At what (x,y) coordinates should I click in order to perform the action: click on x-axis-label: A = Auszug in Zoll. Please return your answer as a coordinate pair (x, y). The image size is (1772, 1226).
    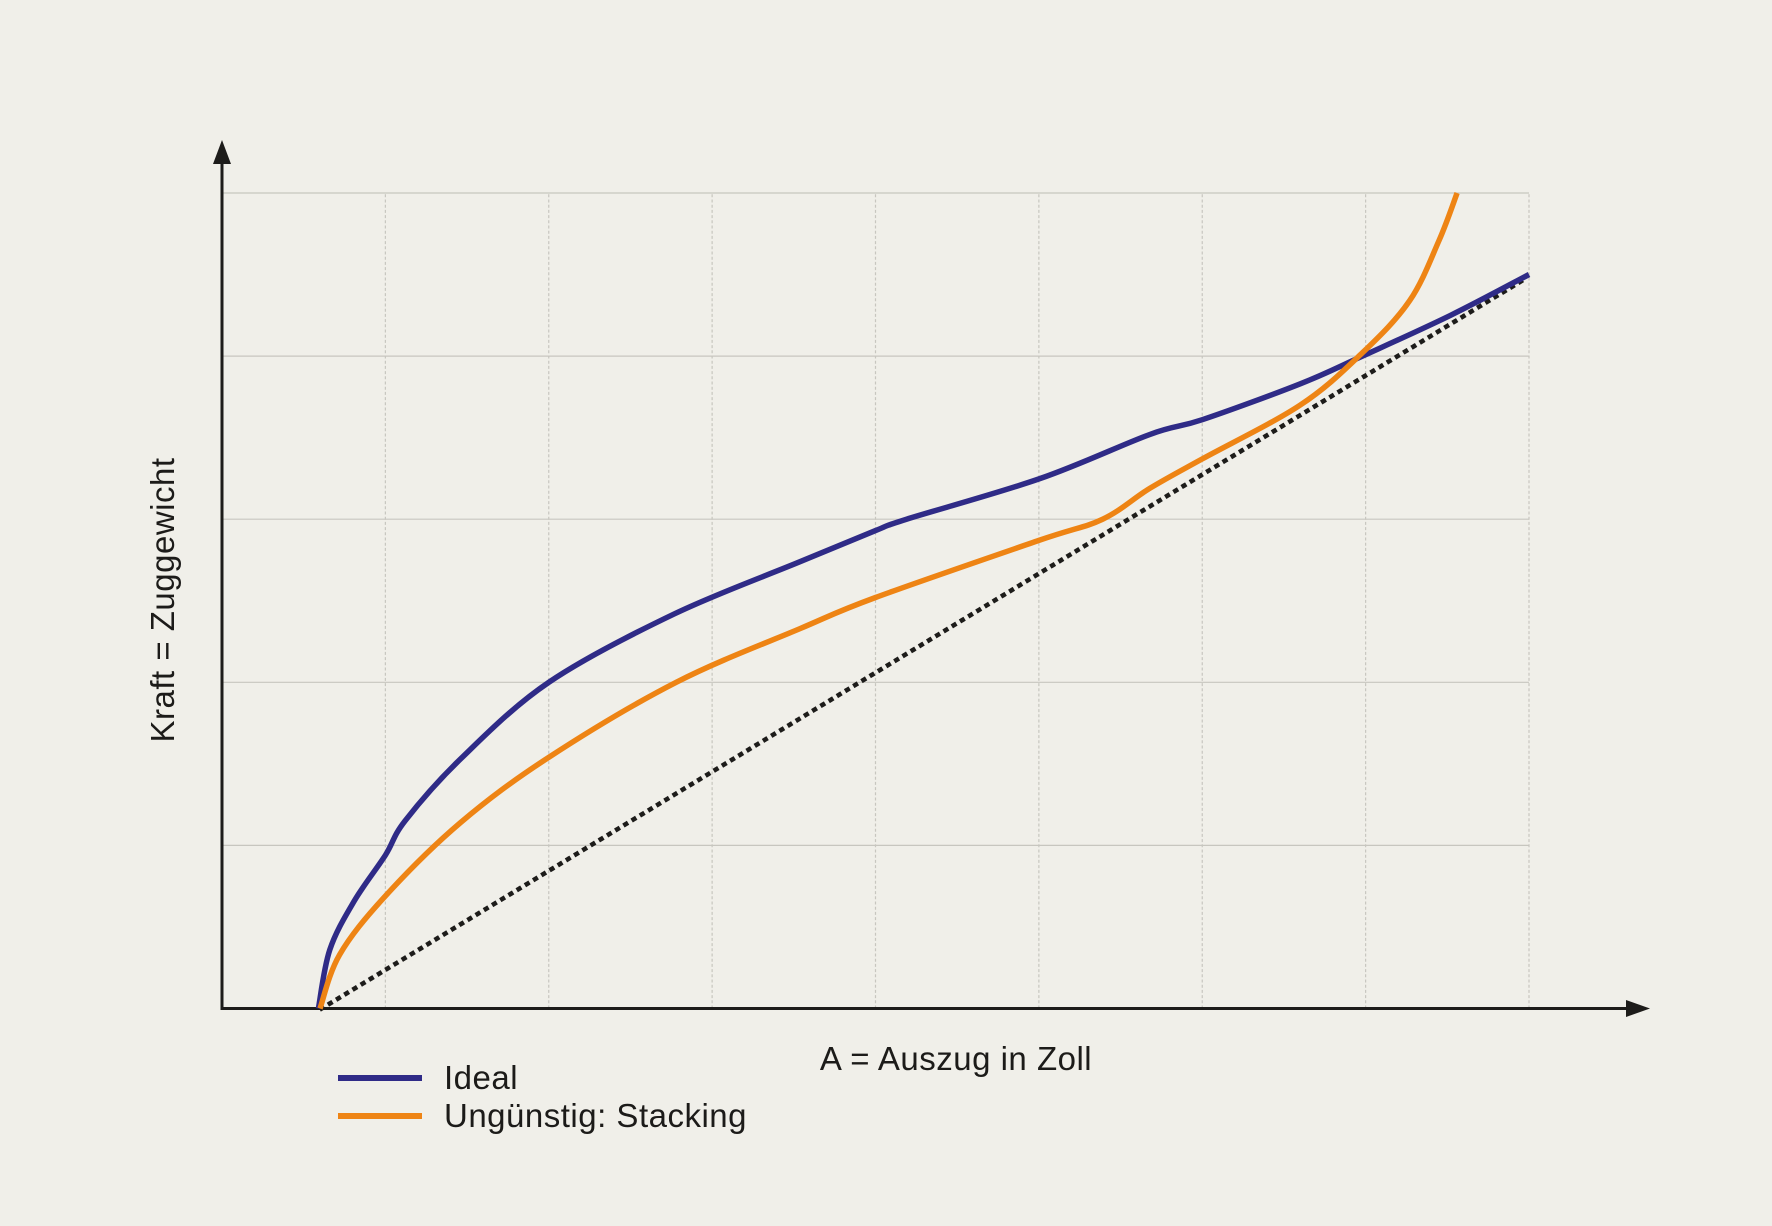
    Looking at the image, I should click on (956, 1058).